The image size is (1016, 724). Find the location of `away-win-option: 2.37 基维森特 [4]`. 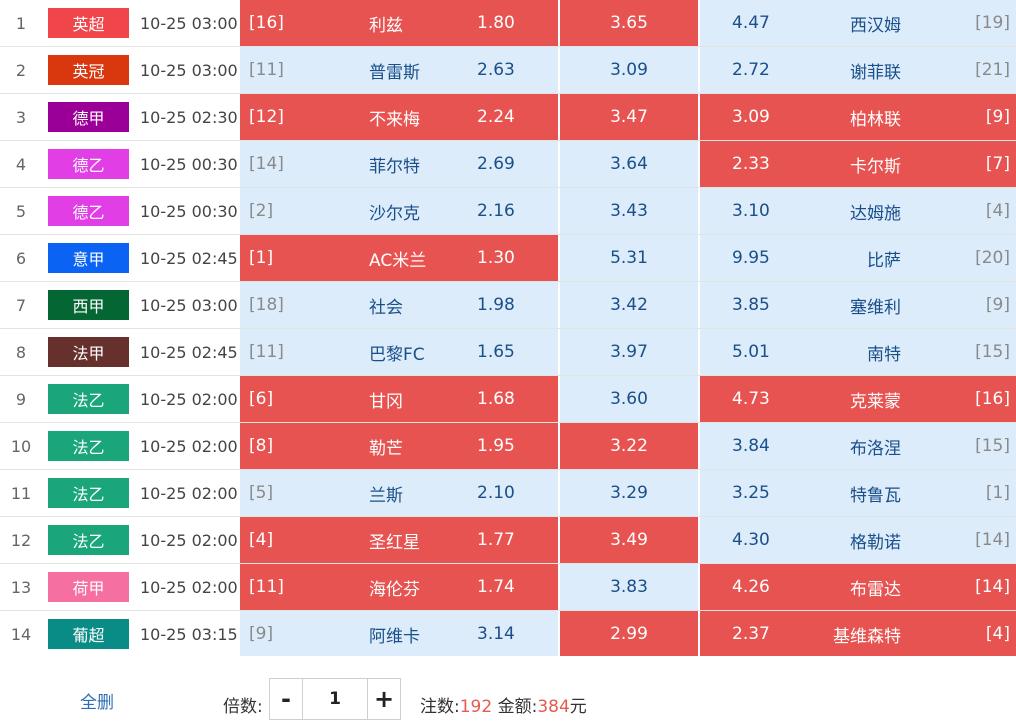

away-win-option: 2.37 基维森特 [4] is located at coordinates (858, 634).